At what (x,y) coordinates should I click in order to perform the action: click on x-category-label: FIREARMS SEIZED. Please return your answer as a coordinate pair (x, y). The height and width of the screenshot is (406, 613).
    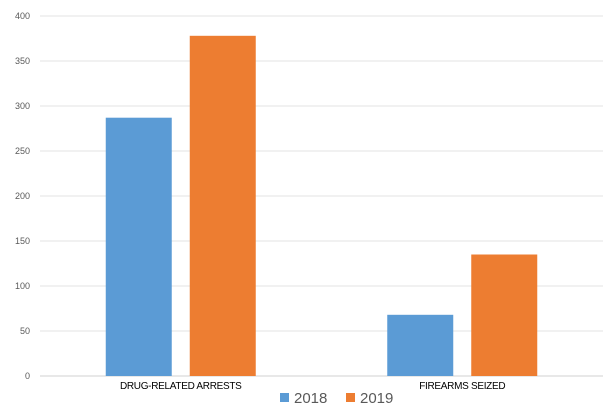
    Looking at the image, I should click on (462, 386).